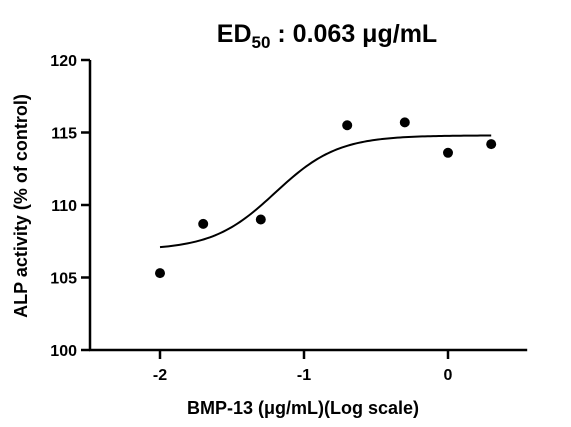 The width and height of the screenshot is (571, 427). What do you see at coordinates (63, 279) in the screenshot?
I see `y-tick-label: 105` at bounding box center [63, 279].